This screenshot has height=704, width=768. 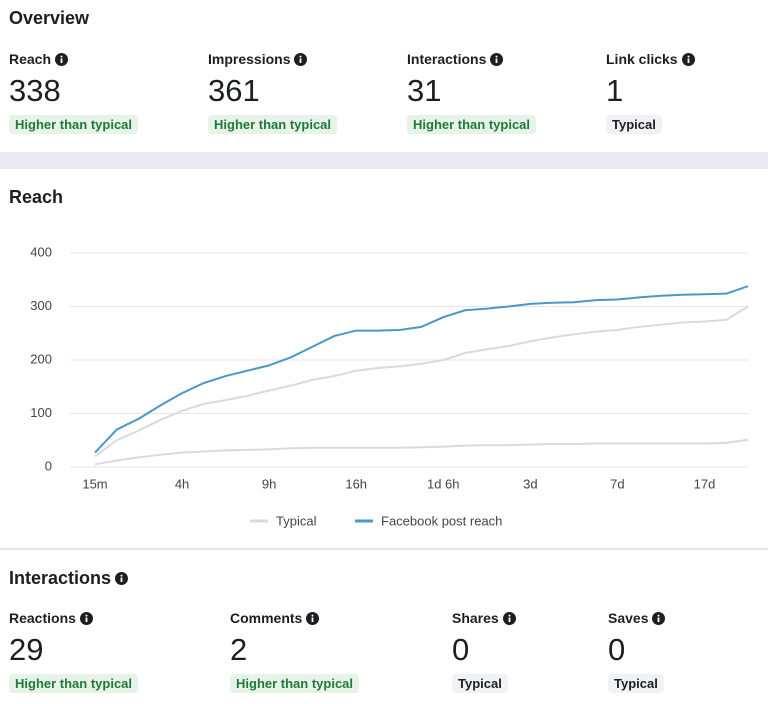 What do you see at coordinates (642, 59) in the screenshot?
I see `metric-label: Link clicks` at bounding box center [642, 59].